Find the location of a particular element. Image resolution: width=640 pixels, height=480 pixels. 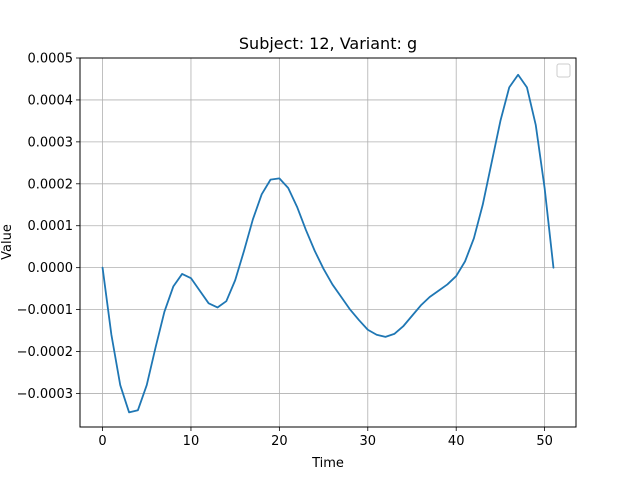

chart-title: Subject: 12, Variant: g is located at coordinates (328, 43).